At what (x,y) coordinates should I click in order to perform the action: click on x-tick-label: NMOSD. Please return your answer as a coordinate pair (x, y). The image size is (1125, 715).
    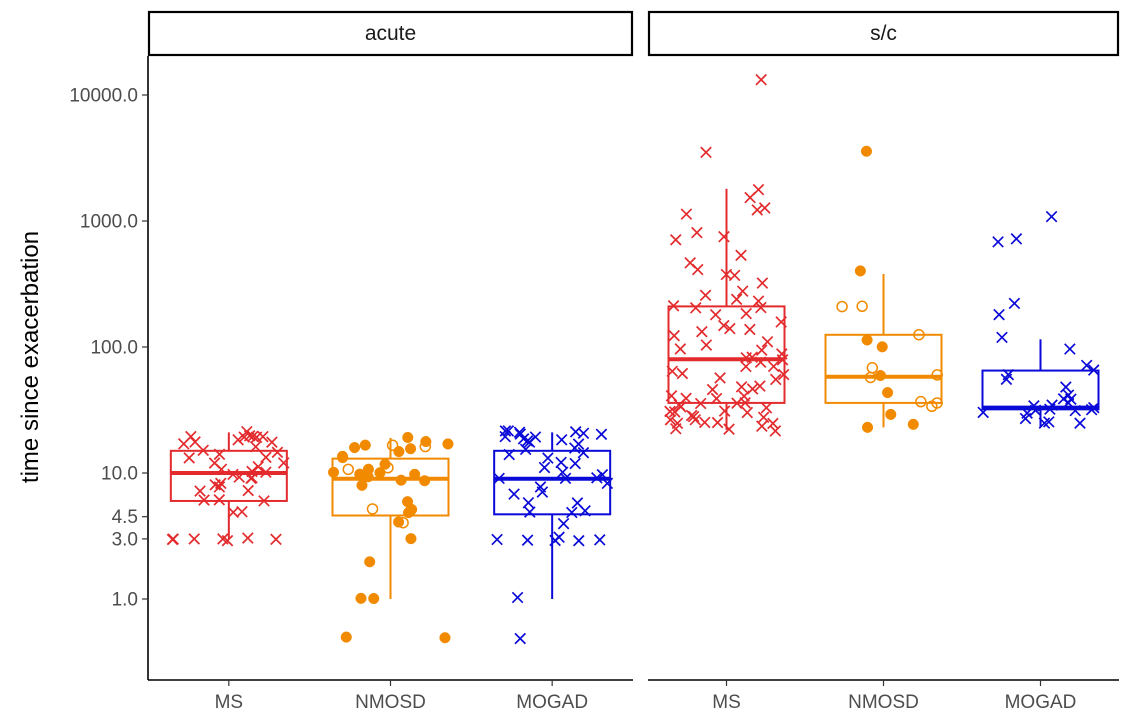
    Looking at the image, I should click on (390, 702).